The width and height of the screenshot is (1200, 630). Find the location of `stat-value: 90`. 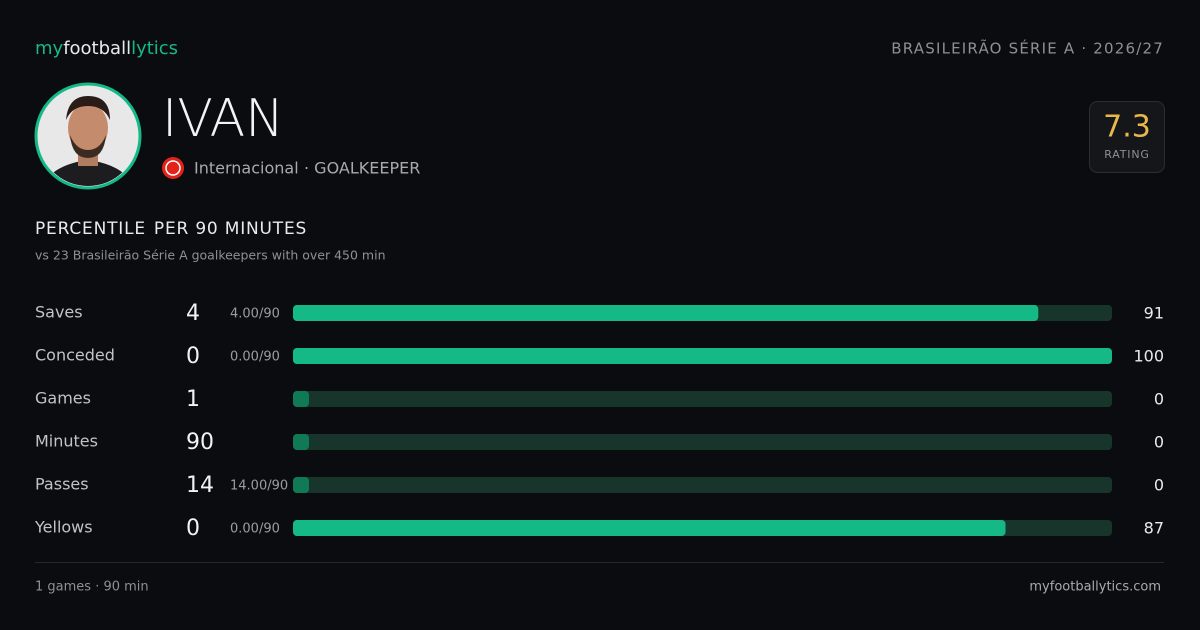

stat-value: 90 is located at coordinates (200, 442).